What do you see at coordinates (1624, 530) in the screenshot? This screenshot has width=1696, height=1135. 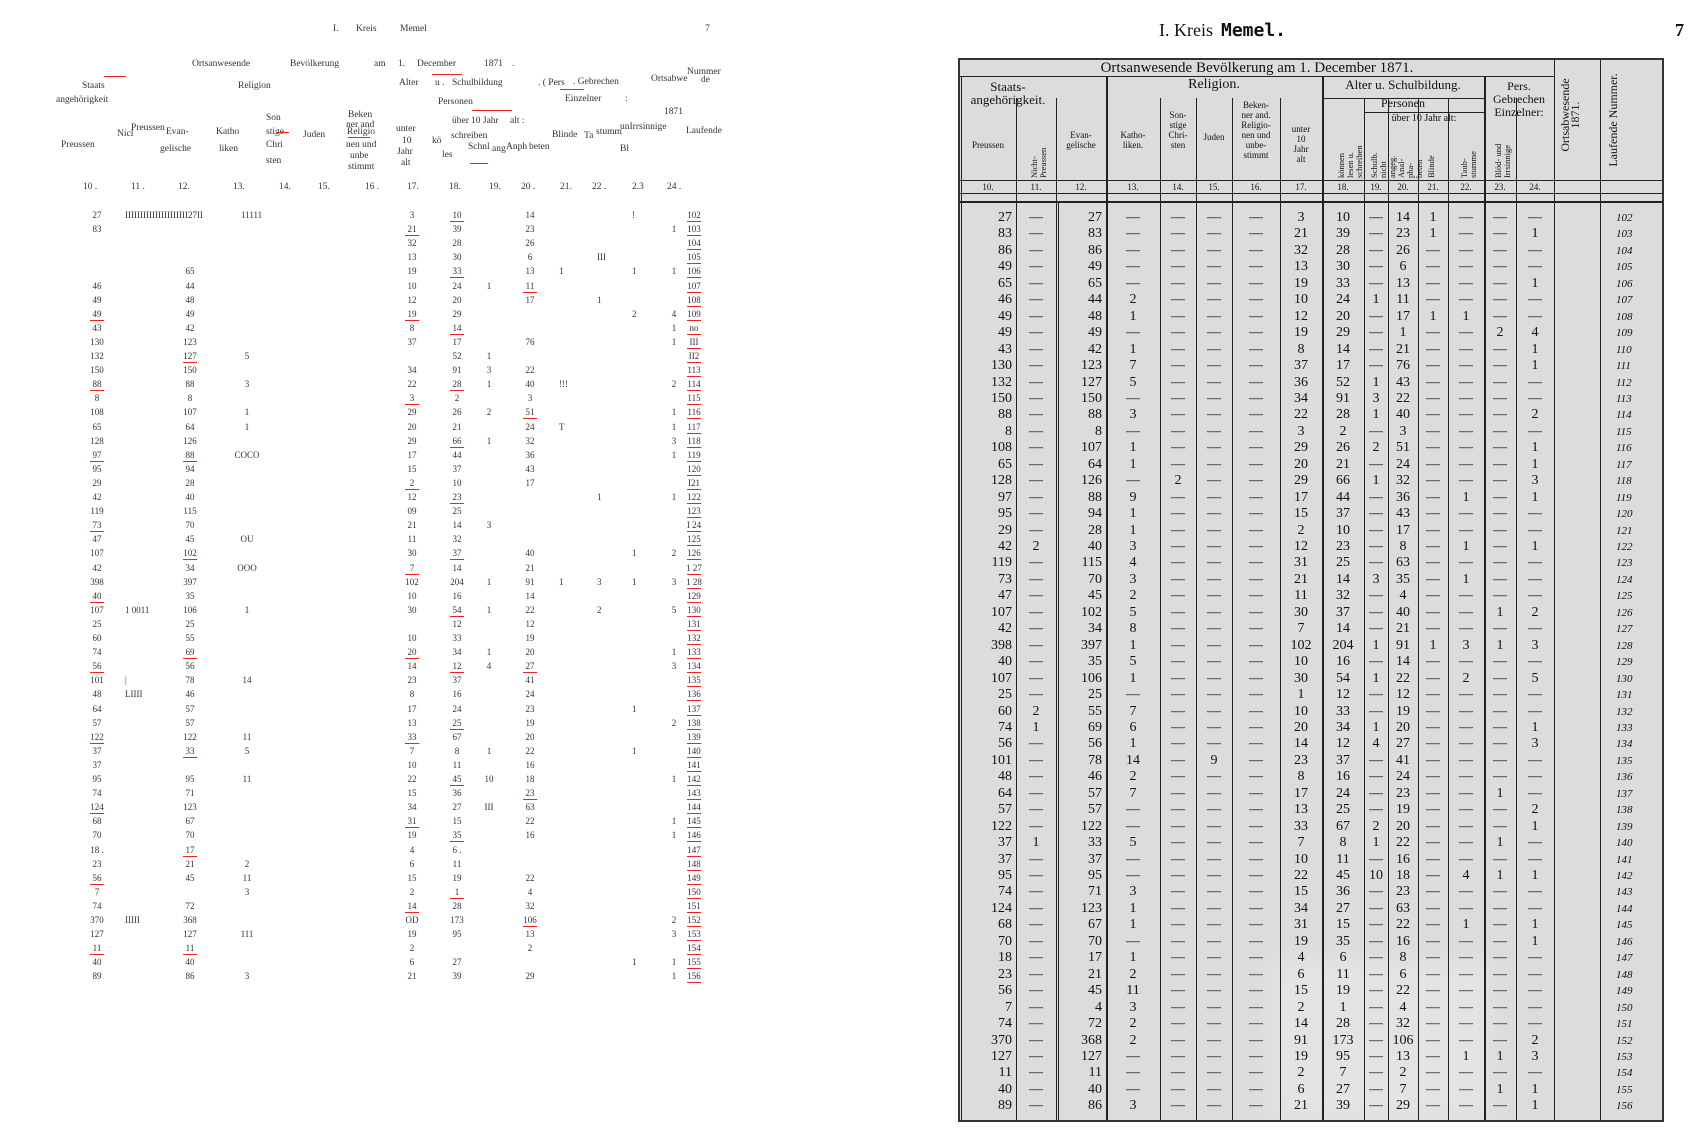 I see `scan-cell: 121` at bounding box center [1624, 530].